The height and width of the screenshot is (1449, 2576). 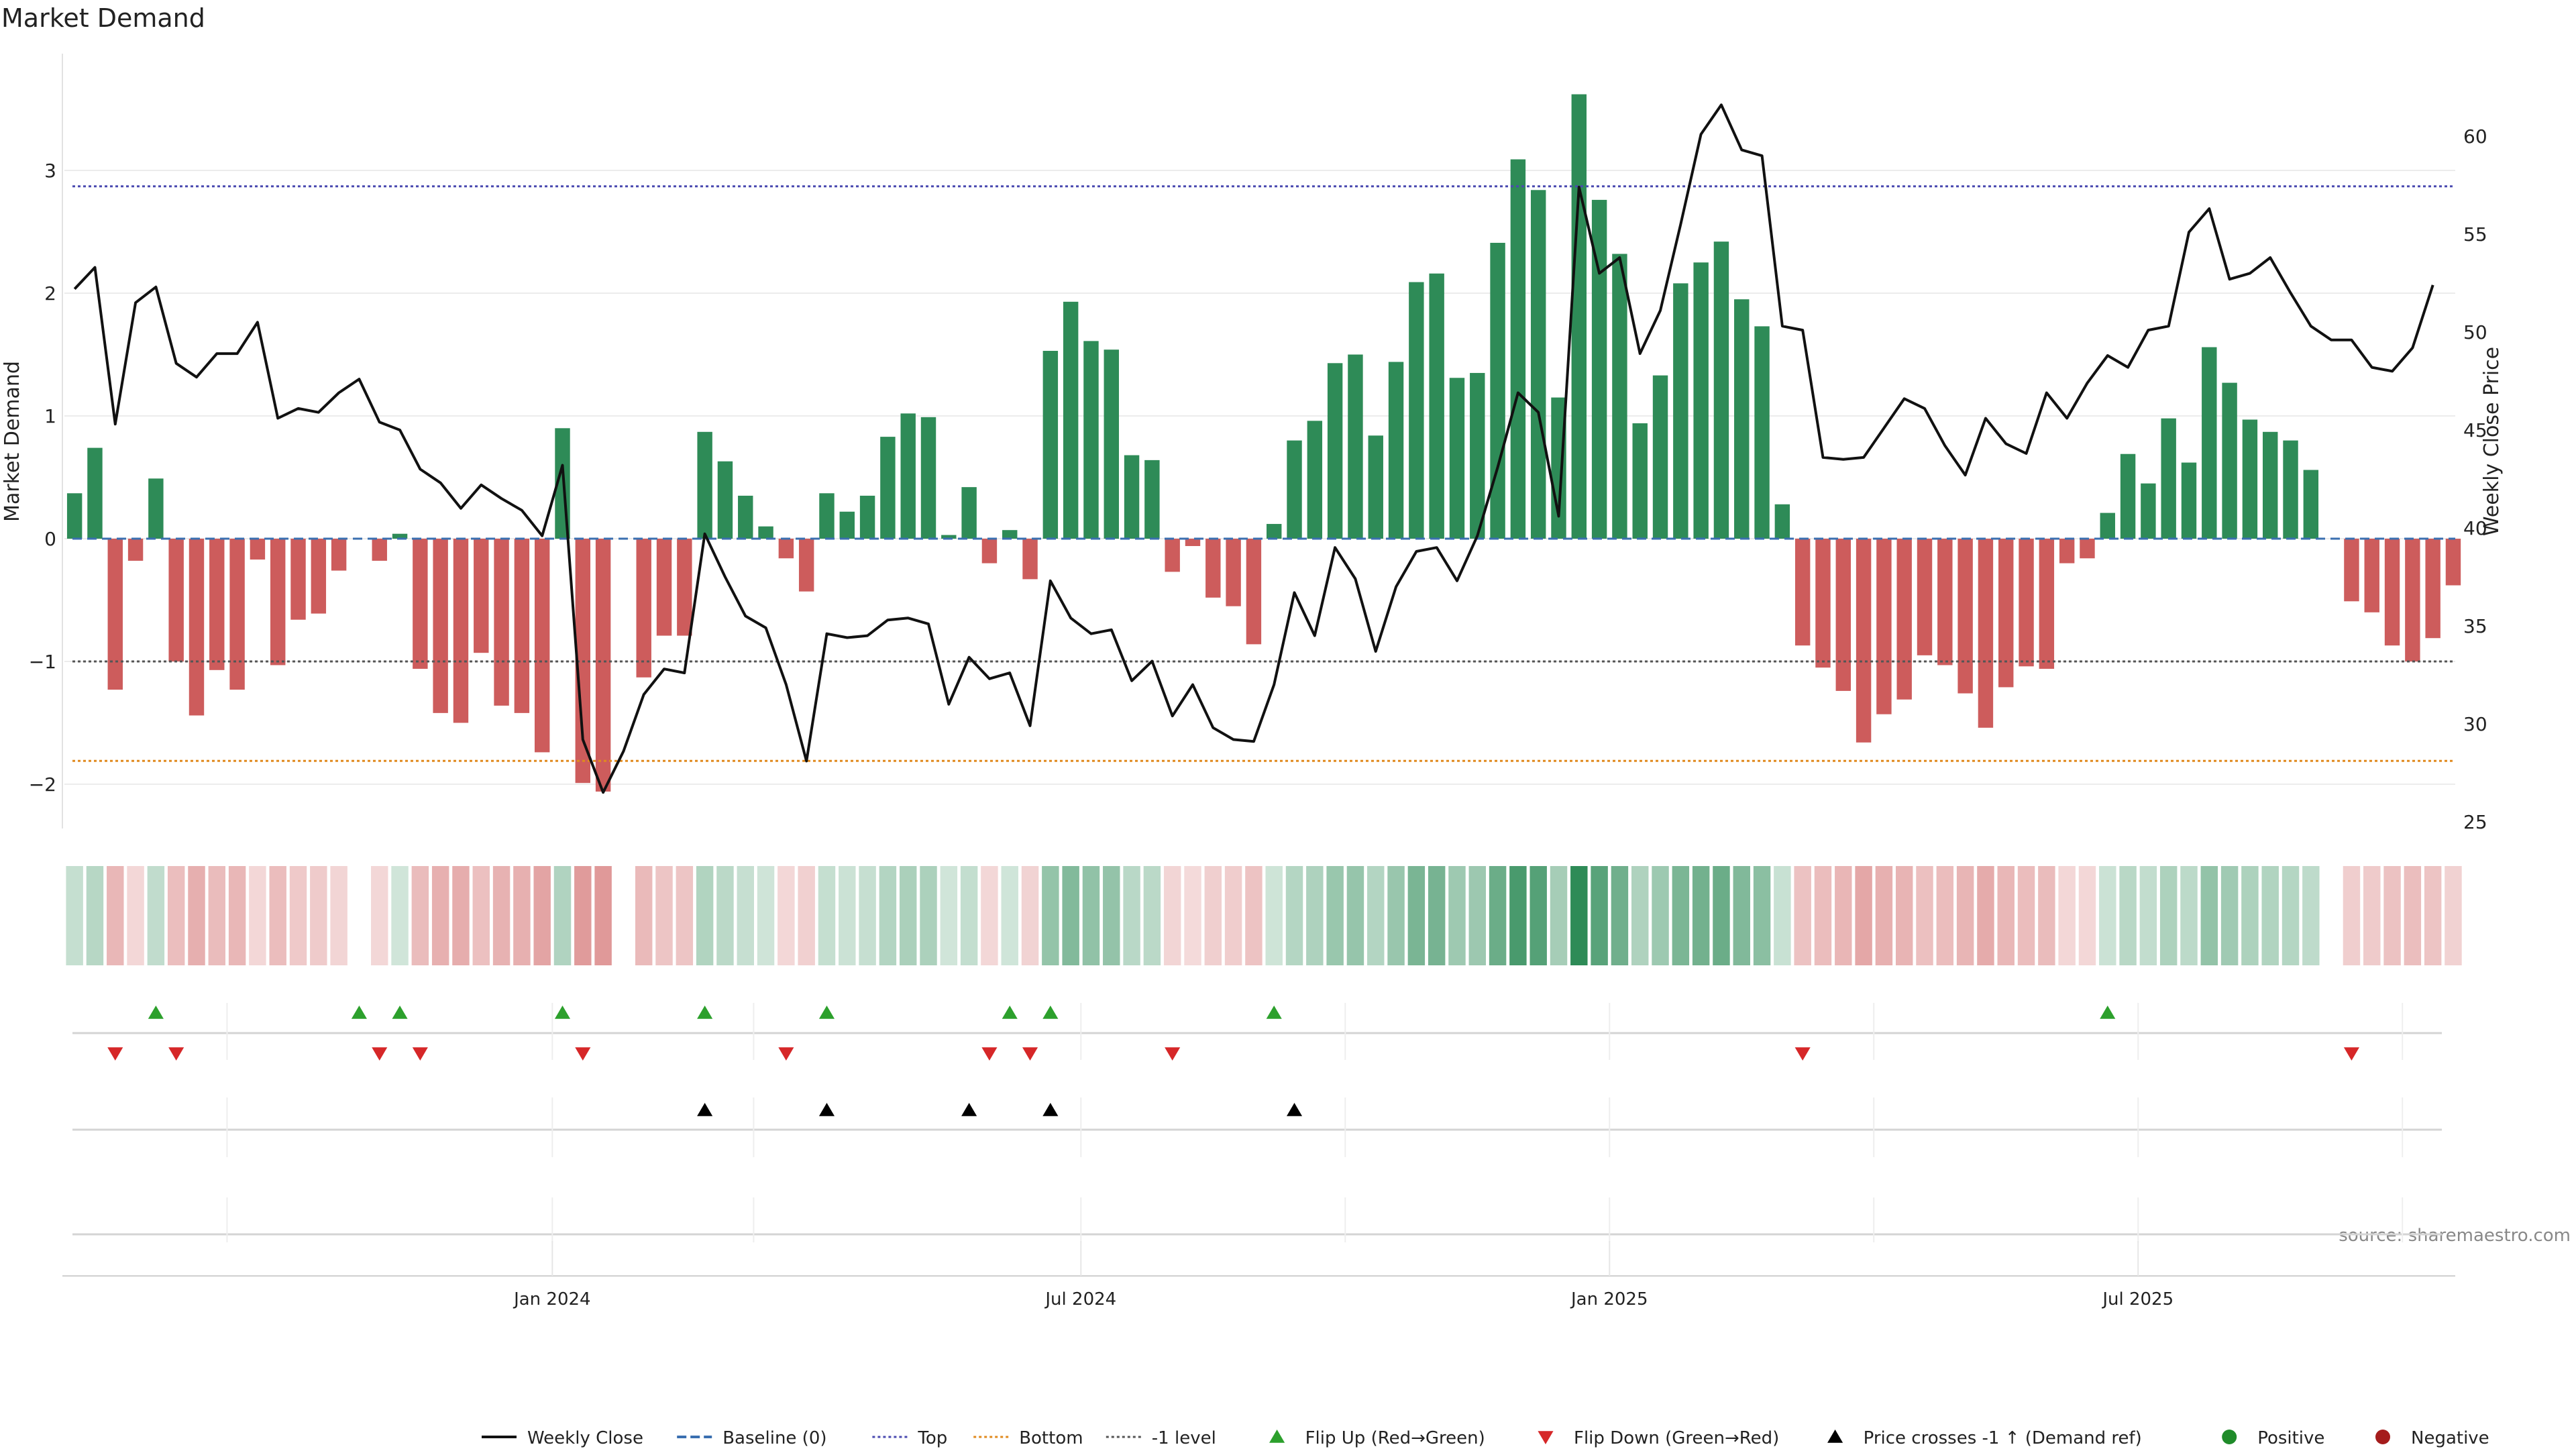 What do you see at coordinates (2290, 1438) in the screenshot?
I see `legend-label: Positive` at bounding box center [2290, 1438].